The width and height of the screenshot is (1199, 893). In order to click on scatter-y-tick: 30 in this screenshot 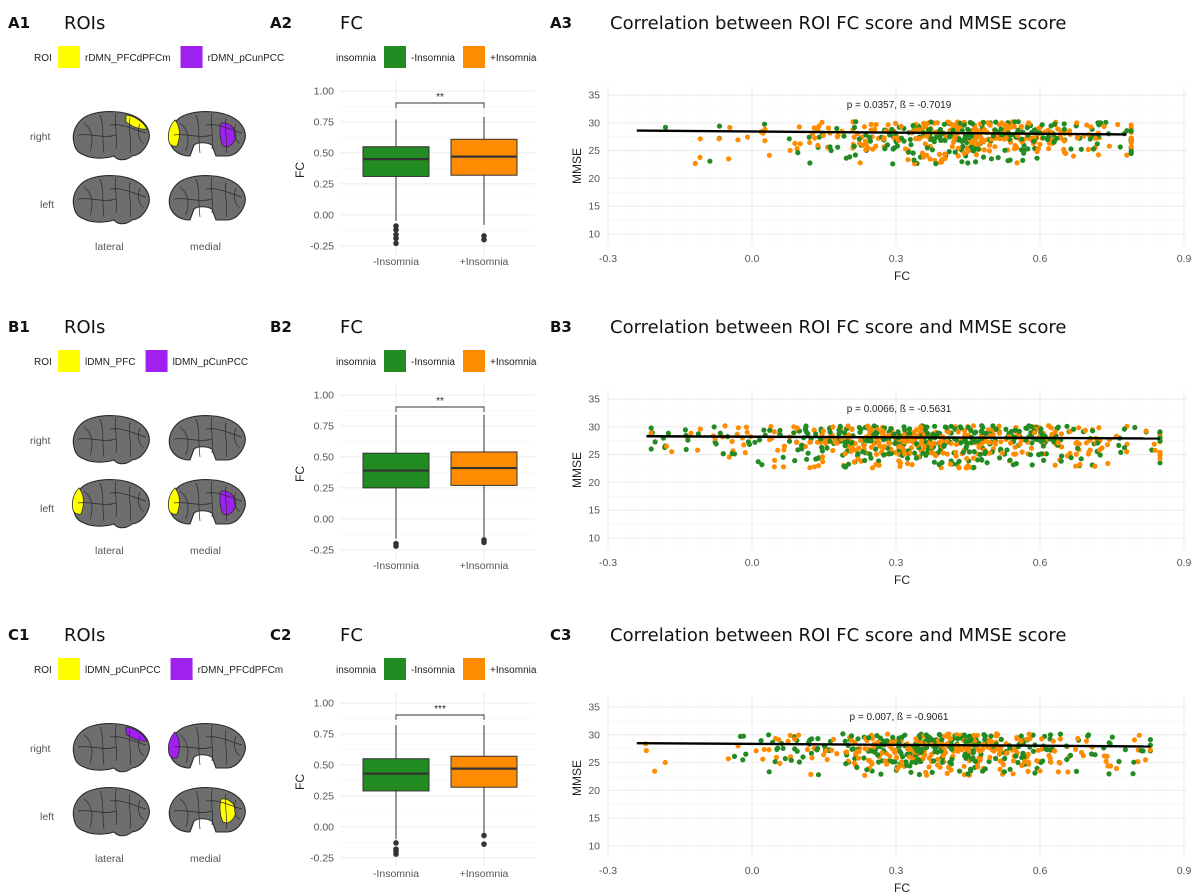, I will do `click(594, 735)`.